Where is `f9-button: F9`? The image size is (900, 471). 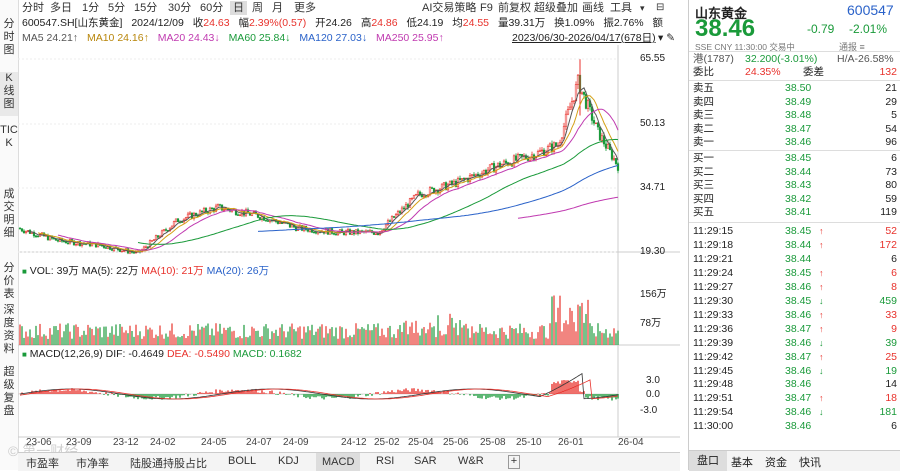
f9-button: F9 is located at coordinates (486, 8).